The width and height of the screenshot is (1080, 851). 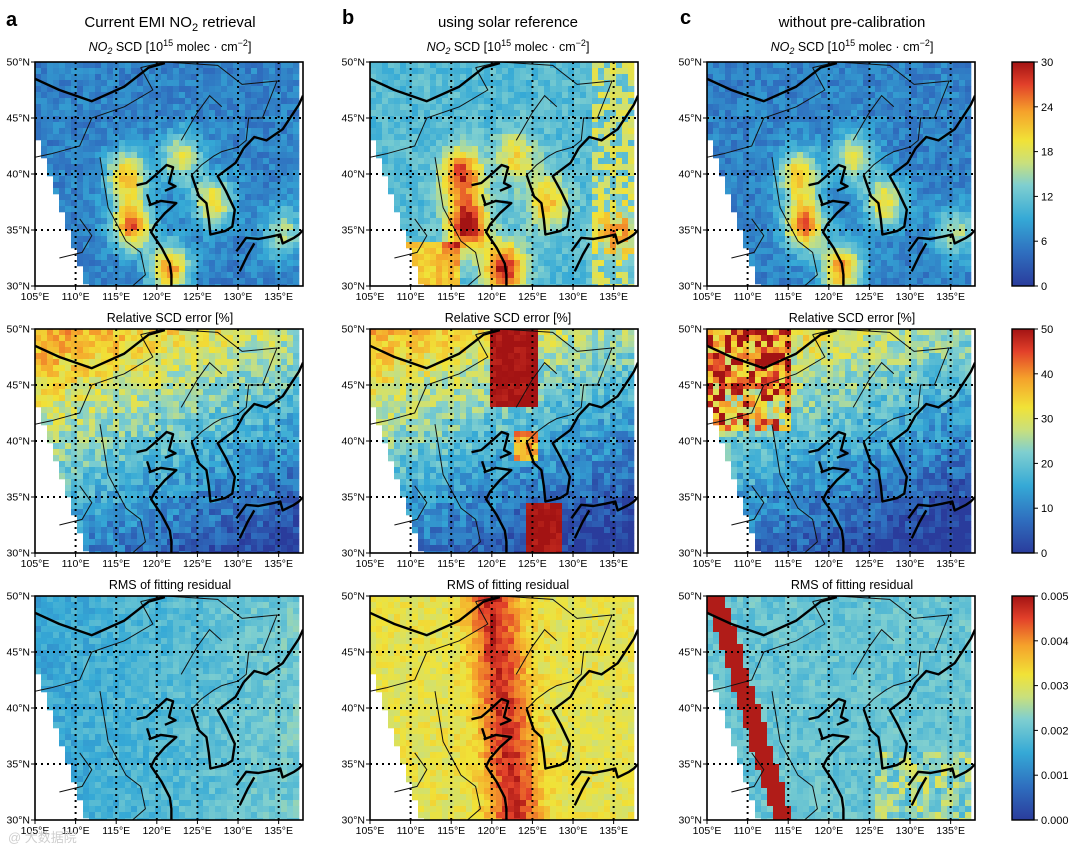 What do you see at coordinates (690, 119) in the screenshot?
I see `y-tick-label: 45°N` at bounding box center [690, 119].